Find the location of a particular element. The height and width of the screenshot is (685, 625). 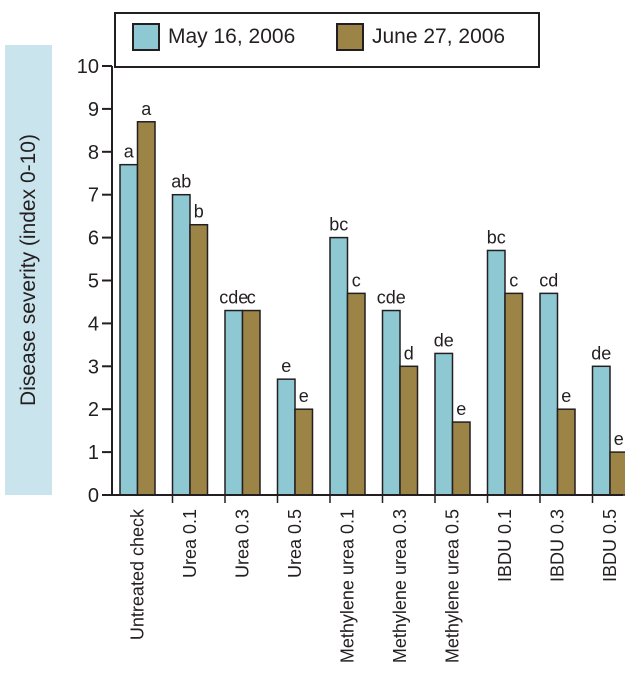

bar-label-june-1: b is located at coordinates (199, 212).